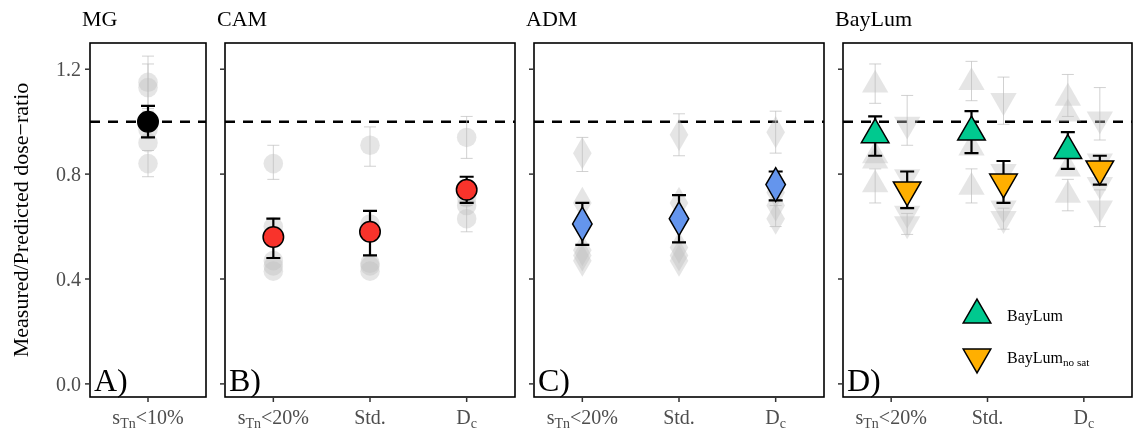 This screenshot has height=434, width=1135. What do you see at coordinates (245, 380) in the screenshot?
I see `annotation: B)` at bounding box center [245, 380].